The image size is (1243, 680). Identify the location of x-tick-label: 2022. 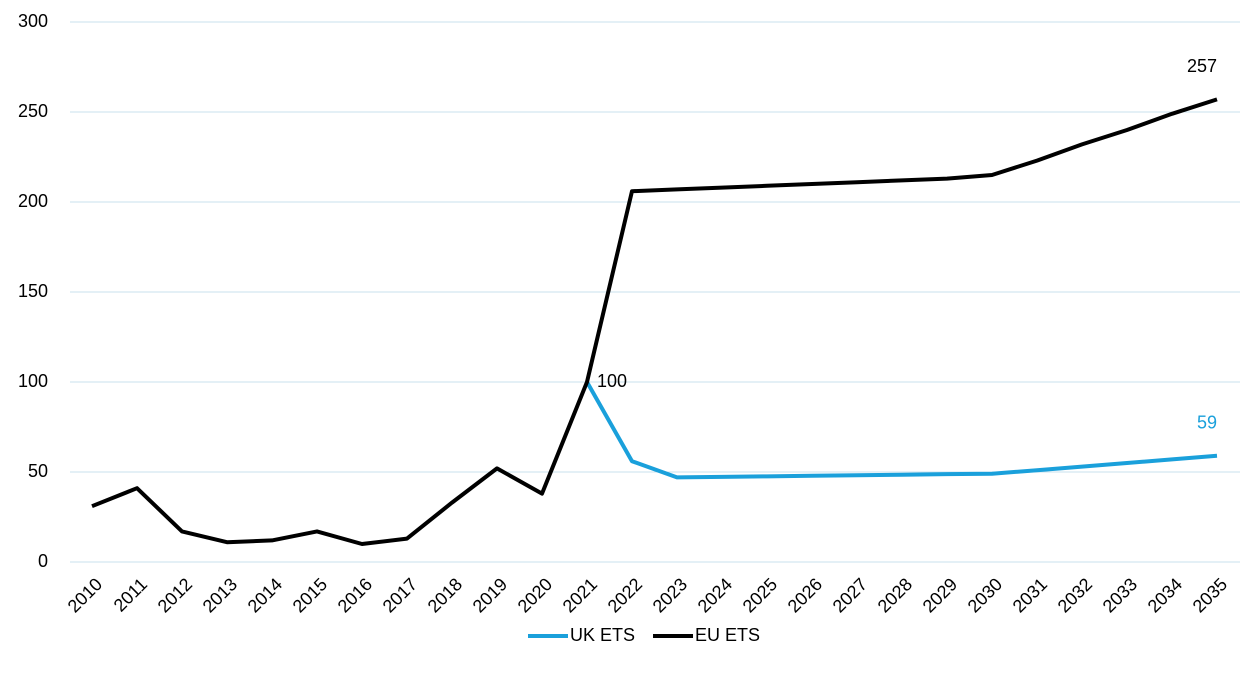
(625, 595).